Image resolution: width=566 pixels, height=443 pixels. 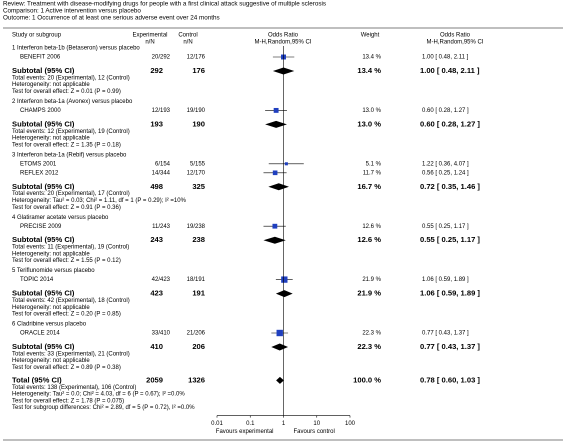 What do you see at coordinates (156, 186) in the screenshot?
I see `experimental-count: 498` at bounding box center [156, 186].